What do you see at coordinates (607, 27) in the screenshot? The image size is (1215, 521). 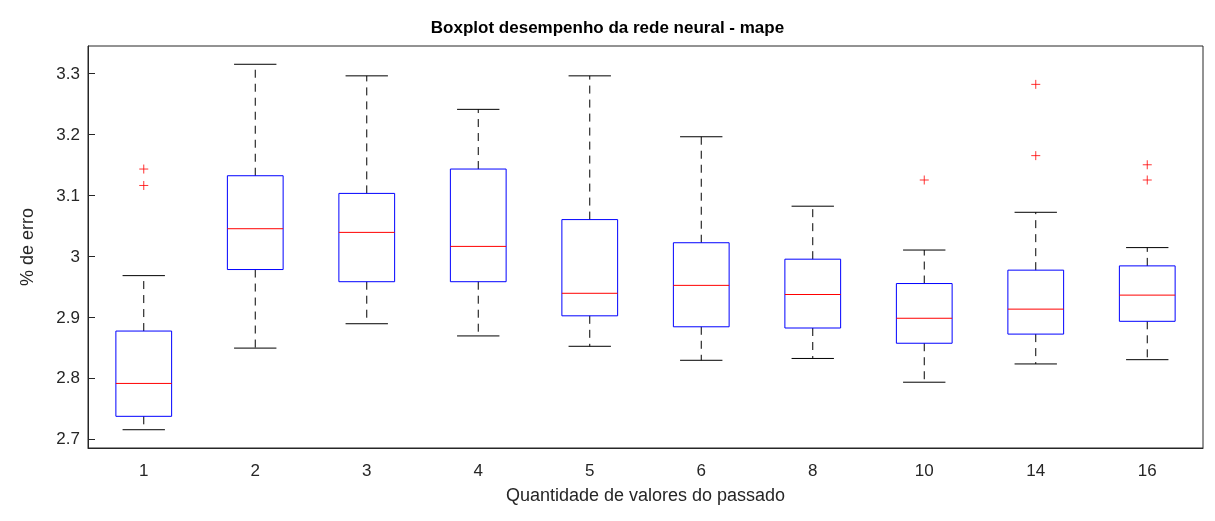 I see `chart-title: Boxplot desempenho da rede neural - mape` at bounding box center [607, 27].